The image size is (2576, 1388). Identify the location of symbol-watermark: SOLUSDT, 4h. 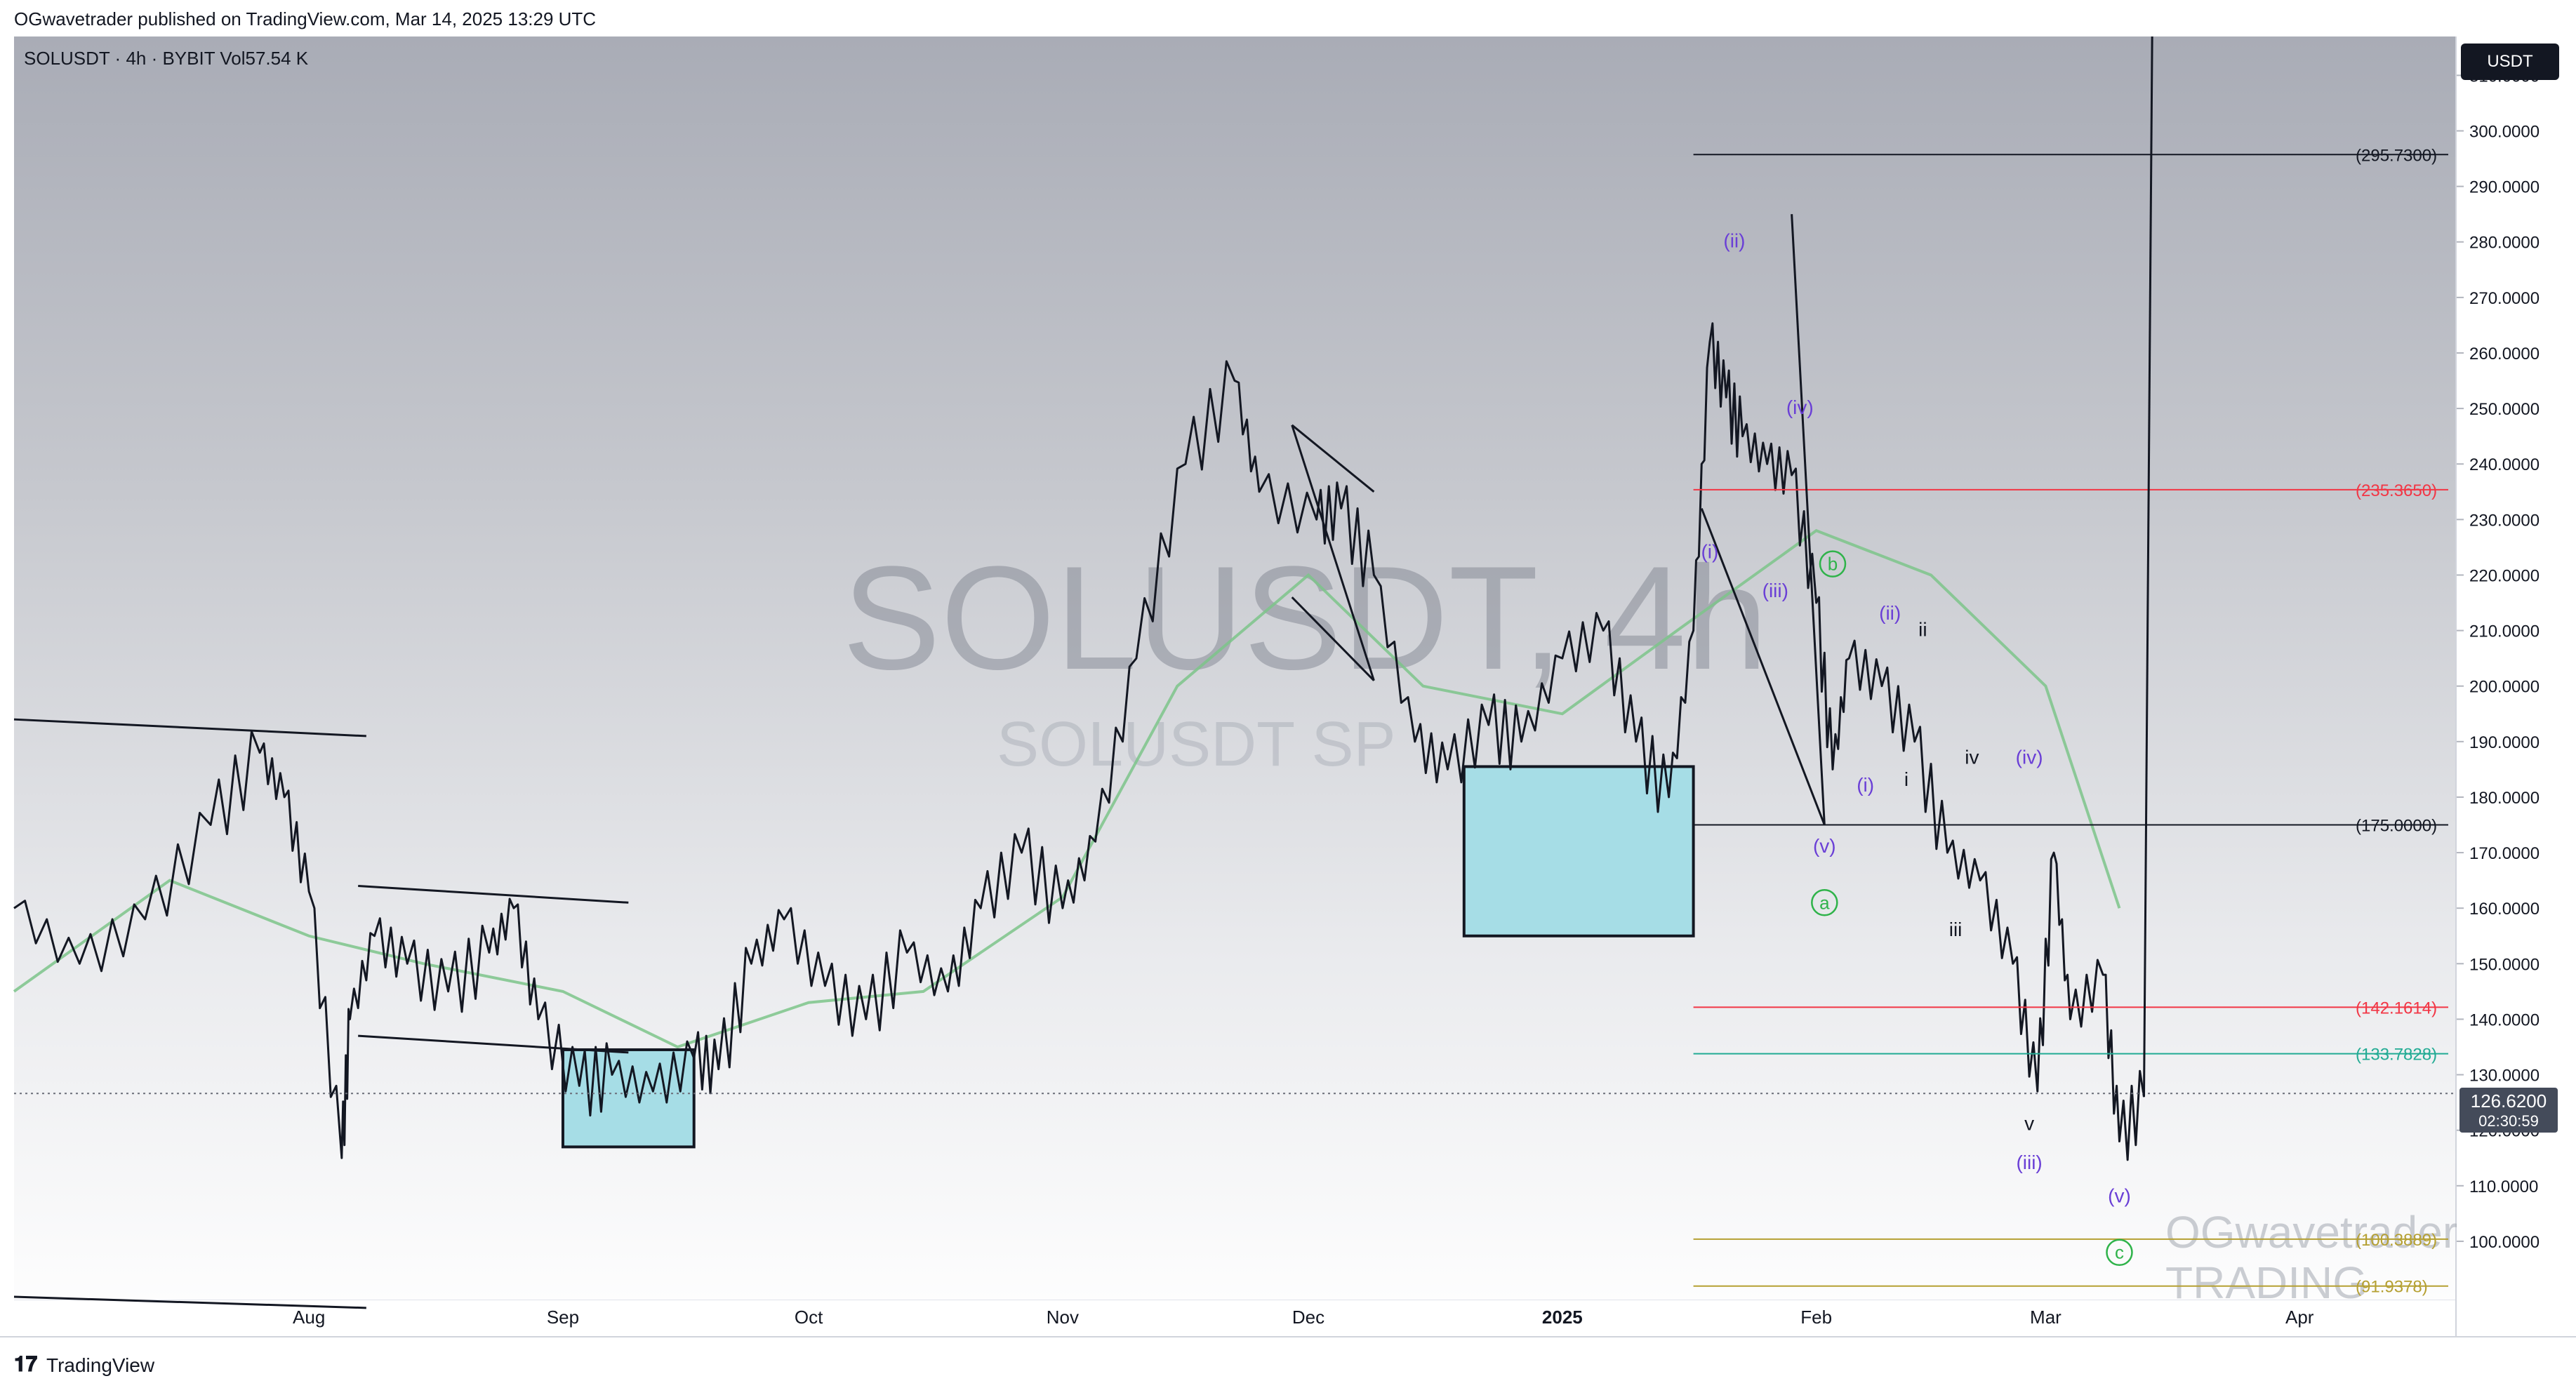
(1305, 617).